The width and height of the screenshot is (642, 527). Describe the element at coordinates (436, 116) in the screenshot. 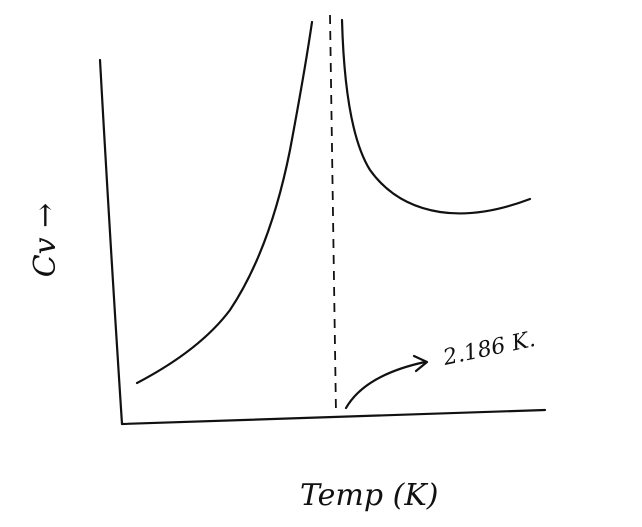

I see `curve-right` at that location.